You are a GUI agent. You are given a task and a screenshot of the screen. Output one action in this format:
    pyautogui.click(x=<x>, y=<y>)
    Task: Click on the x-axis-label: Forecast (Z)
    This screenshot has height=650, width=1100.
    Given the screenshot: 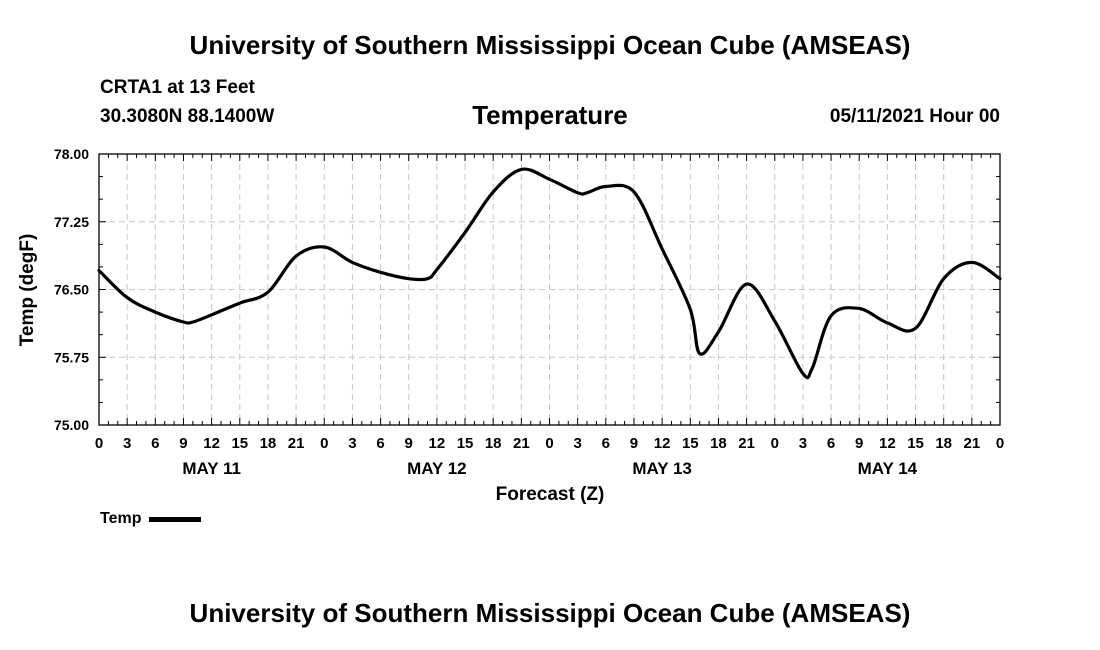 What is the action you would take?
    pyautogui.click(x=550, y=494)
    